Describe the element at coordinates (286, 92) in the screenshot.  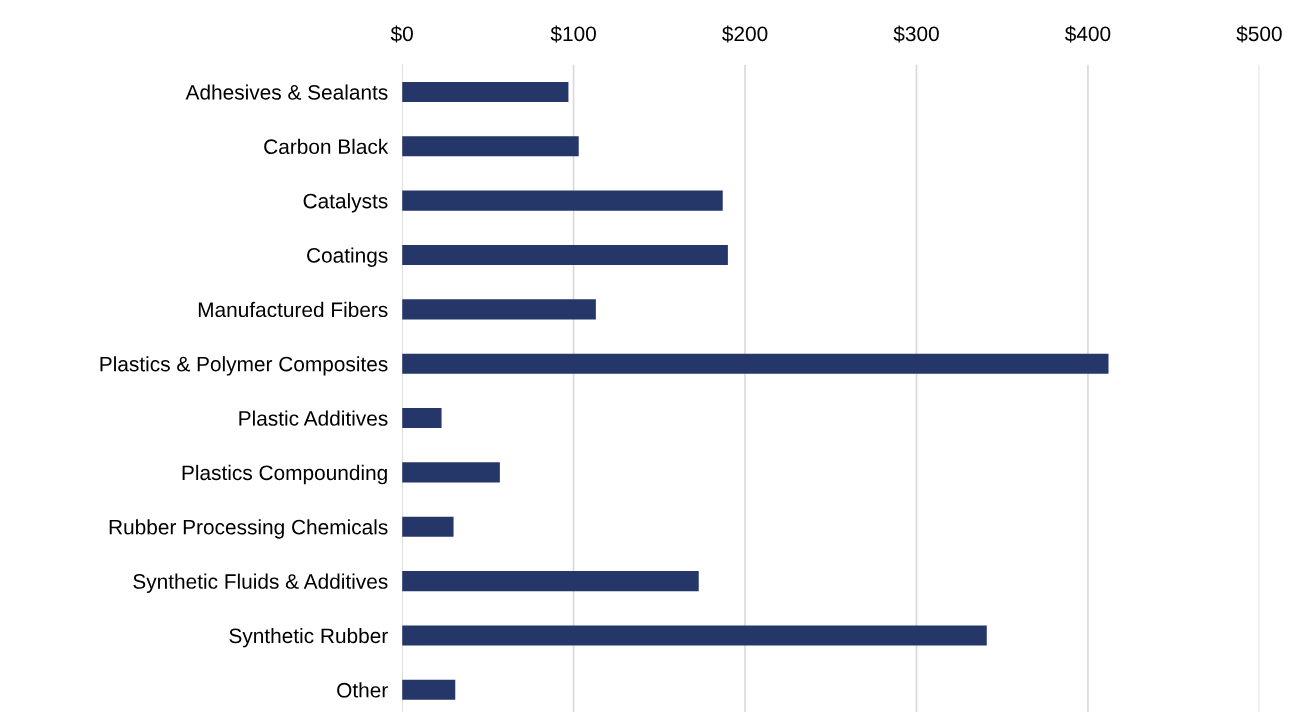
I see `y-tick-label: Adhesives & Sealants` at that location.